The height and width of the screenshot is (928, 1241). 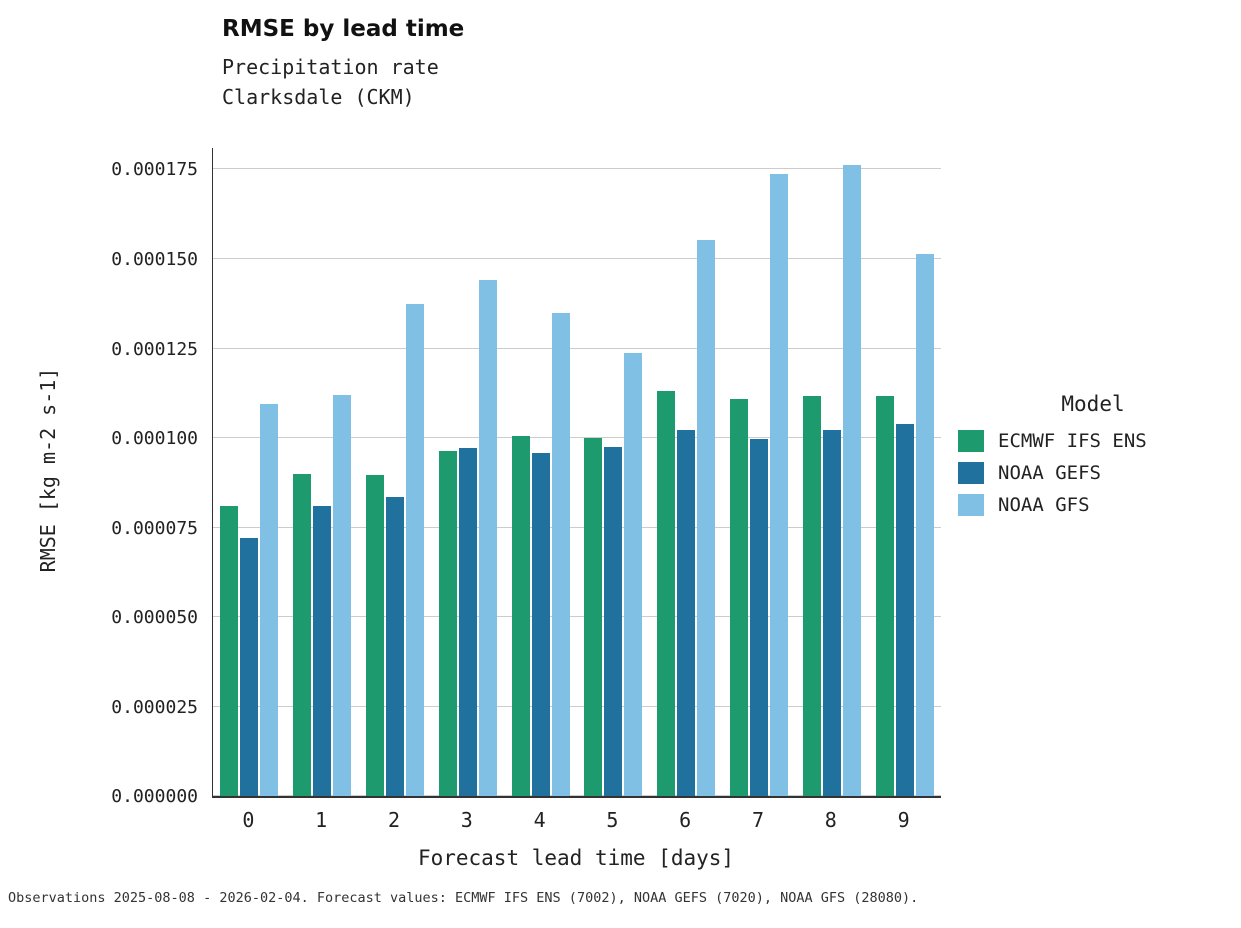 What do you see at coordinates (154, 617) in the screenshot?
I see `y-tick-label: 0.000050` at bounding box center [154, 617].